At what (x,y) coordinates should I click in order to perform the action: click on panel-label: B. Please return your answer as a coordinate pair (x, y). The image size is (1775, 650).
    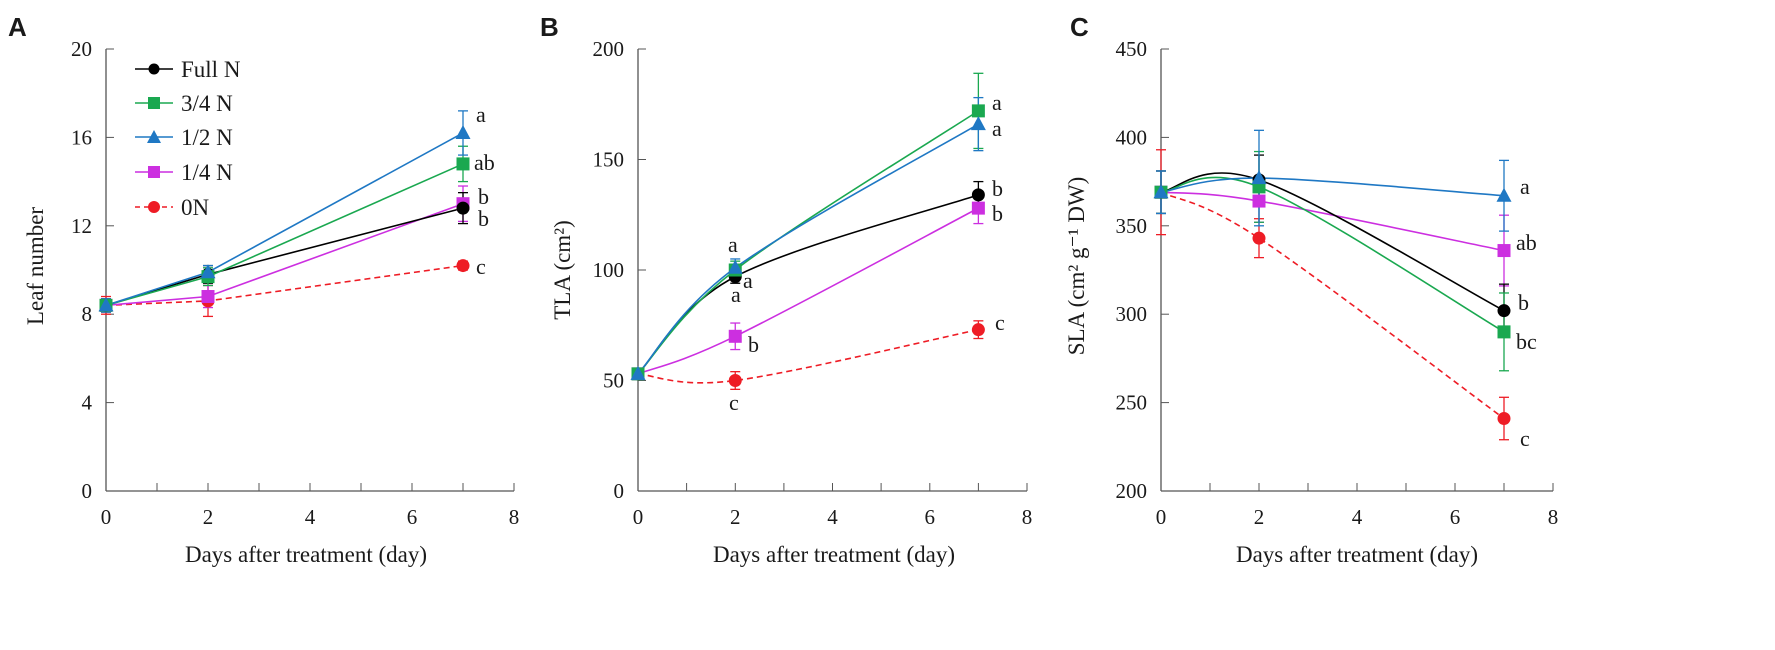
    Looking at the image, I should click on (549, 27).